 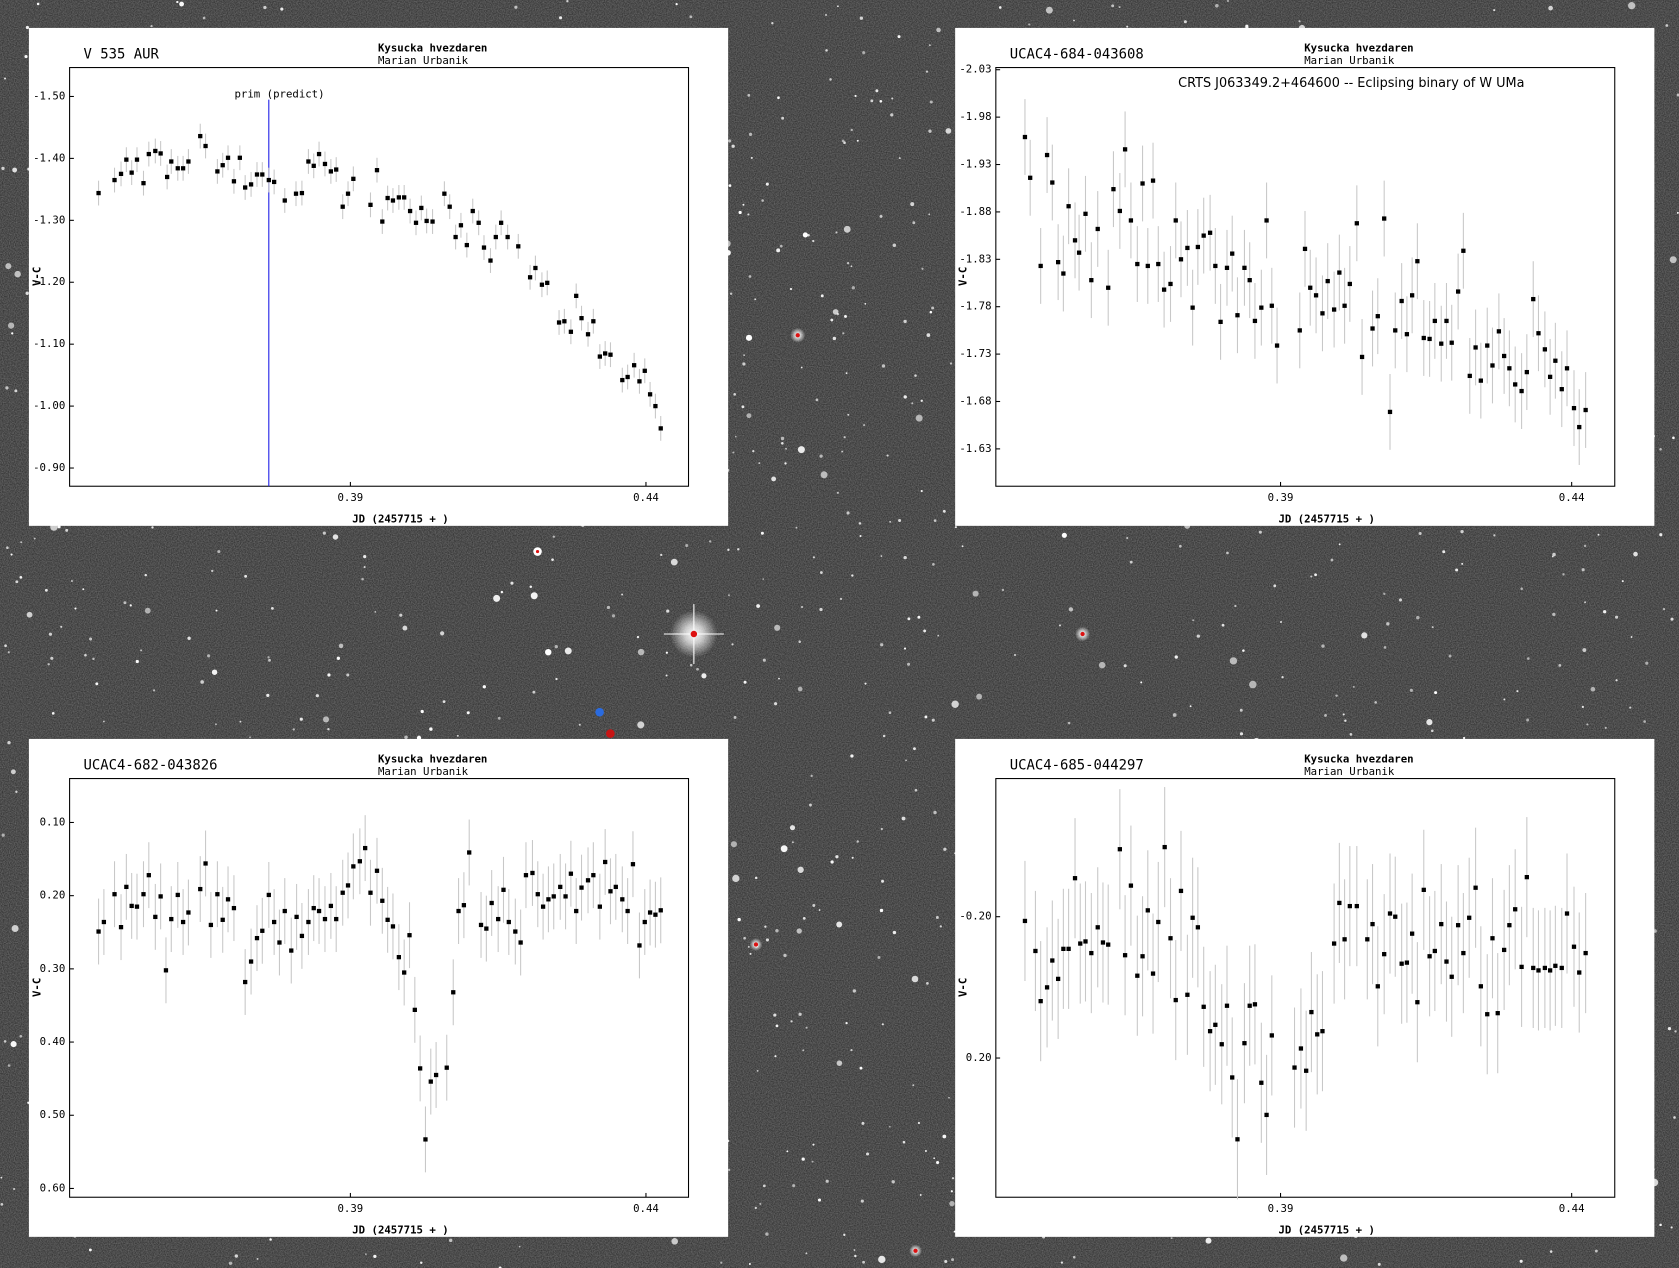 What do you see at coordinates (646, 497) in the screenshot?
I see `x-tick-label: 0.44` at bounding box center [646, 497].